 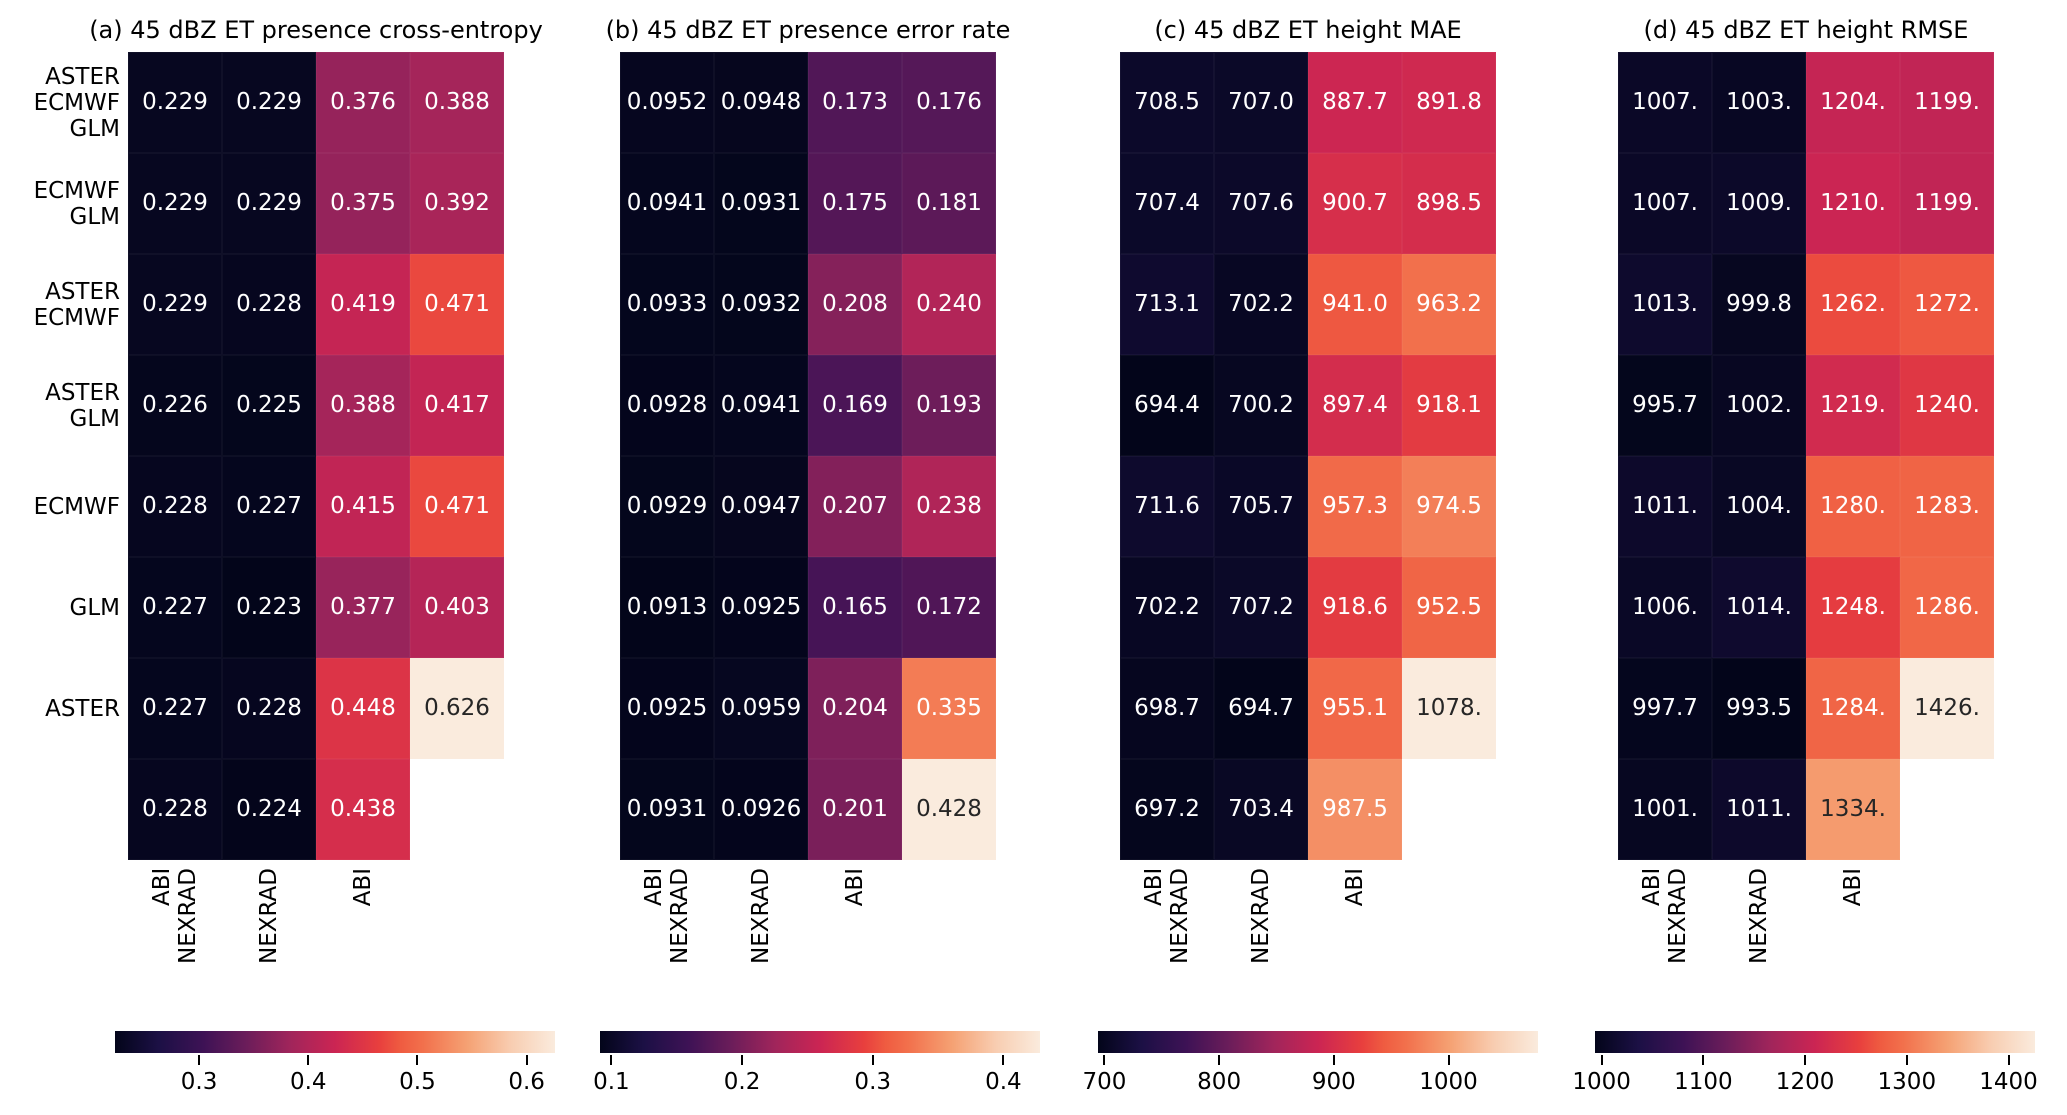 What do you see at coordinates (417, 1082) in the screenshot?
I see `colorbar-tick-label: 0.5` at bounding box center [417, 1082].